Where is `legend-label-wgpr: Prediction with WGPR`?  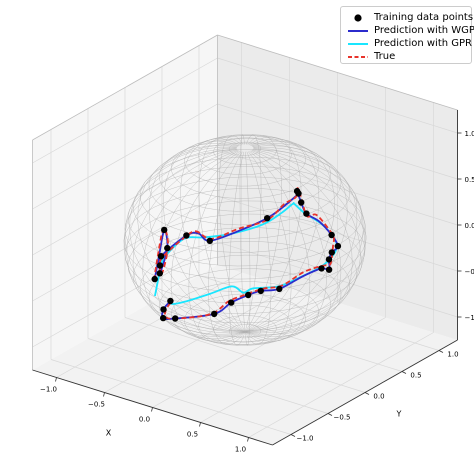
legend-label-wgpr: Prediction with WGPR is located at coordinates (424, 30).